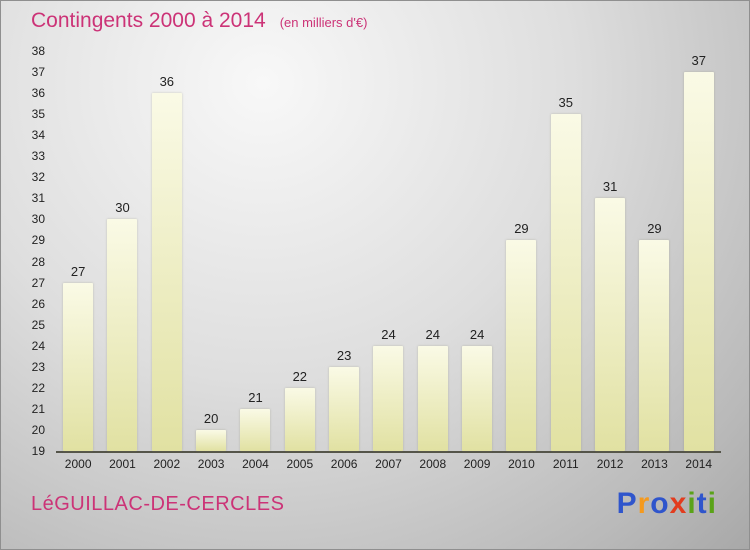 This screenshot has height=550, width=750. Describe the element at coordinates (627, 503) in the screenshot. I see `logo-letter: P` at that location.